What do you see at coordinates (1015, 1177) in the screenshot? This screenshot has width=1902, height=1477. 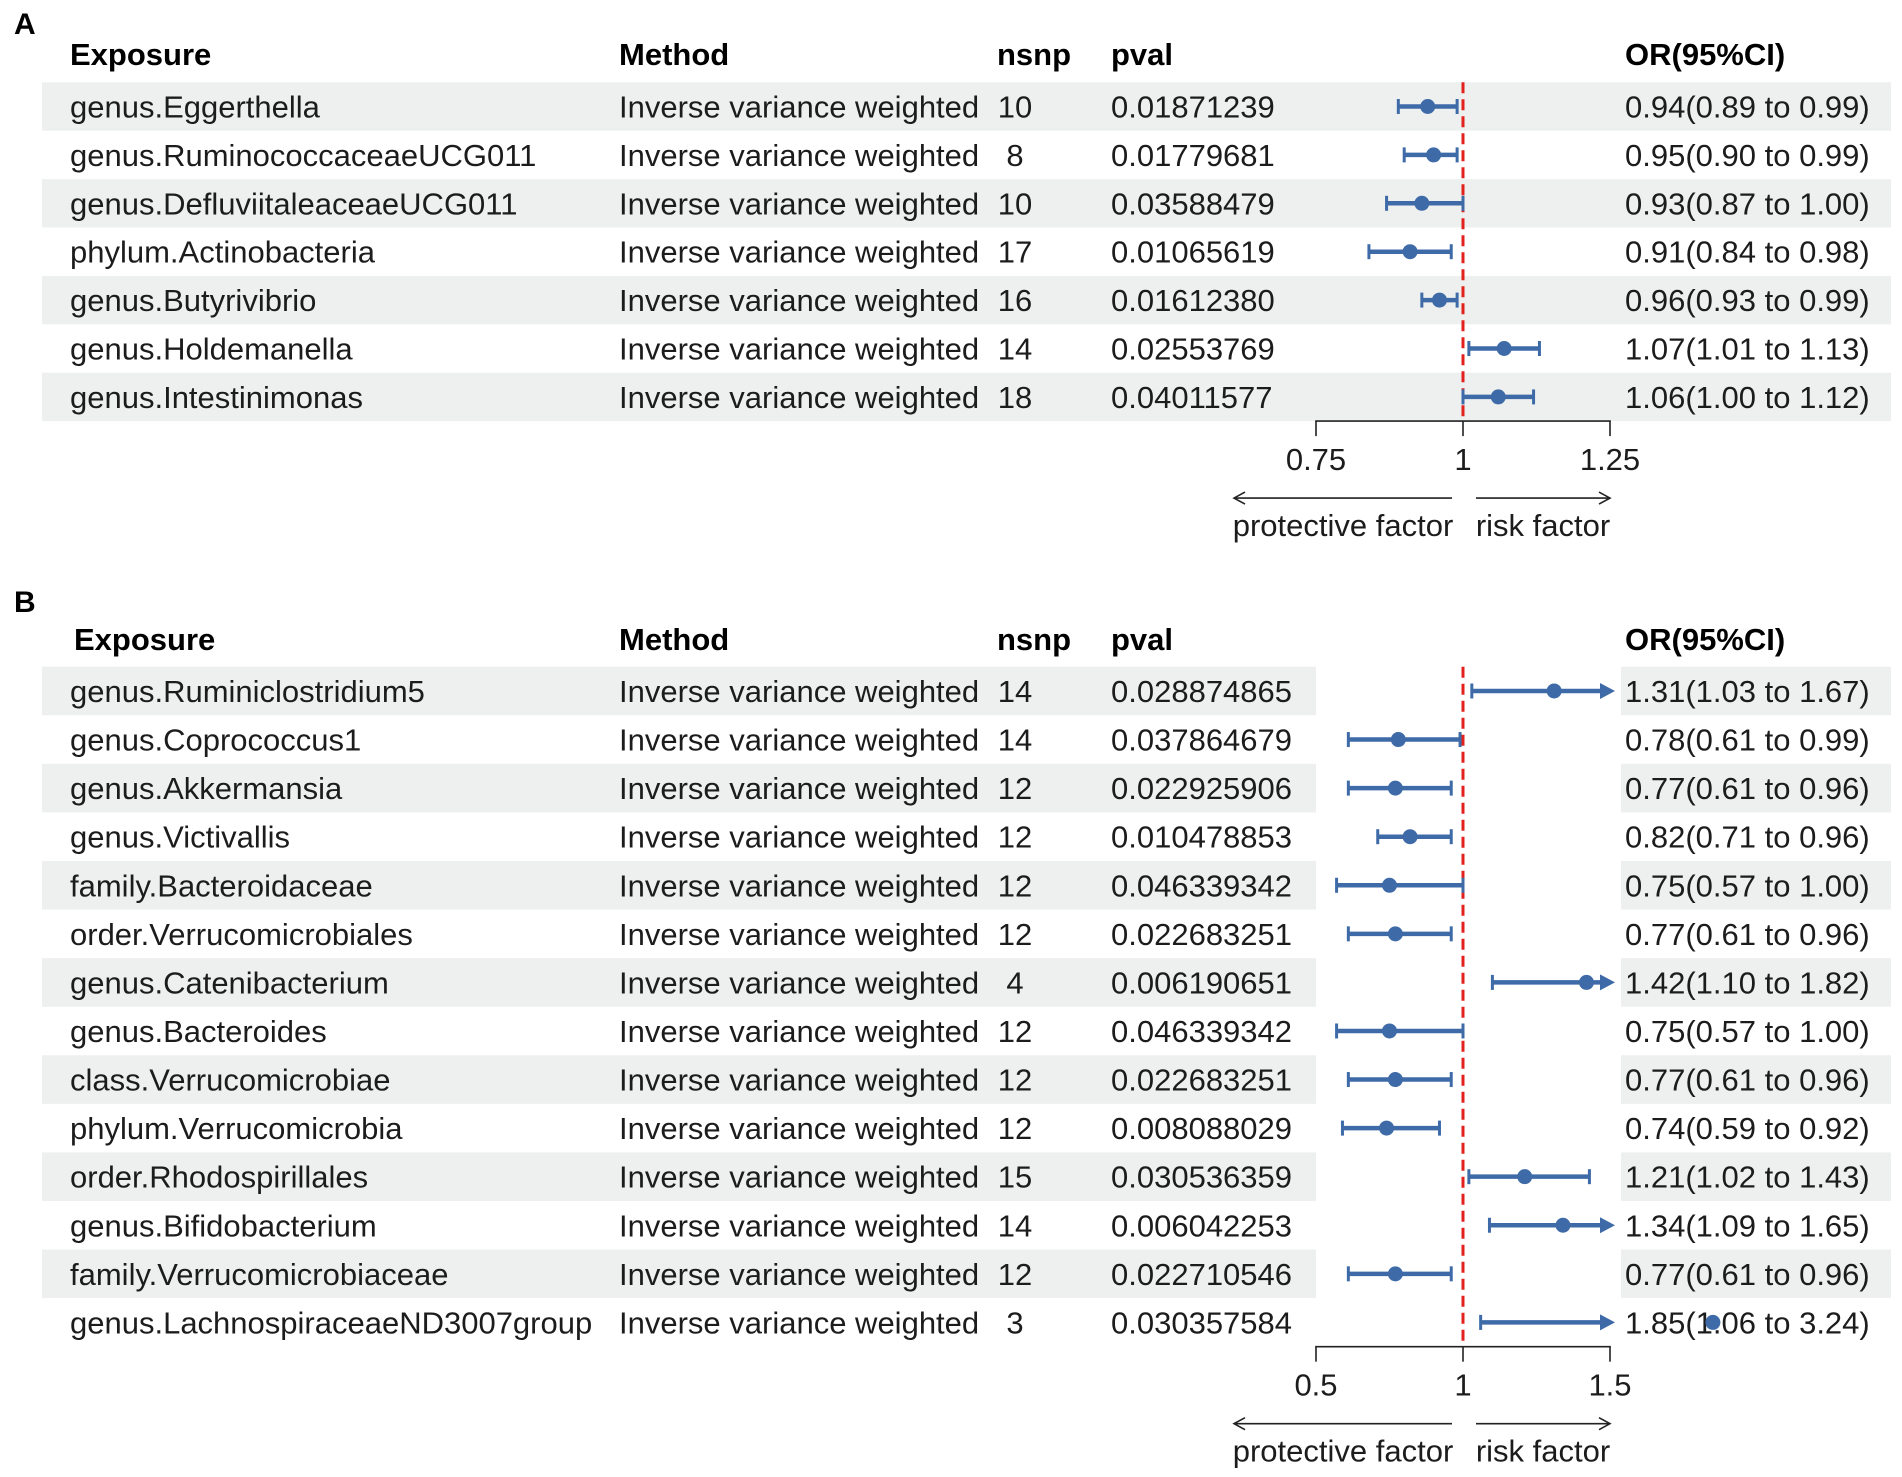 I see `nsnp-cell: 15` at bounding box center [1015, 1177].